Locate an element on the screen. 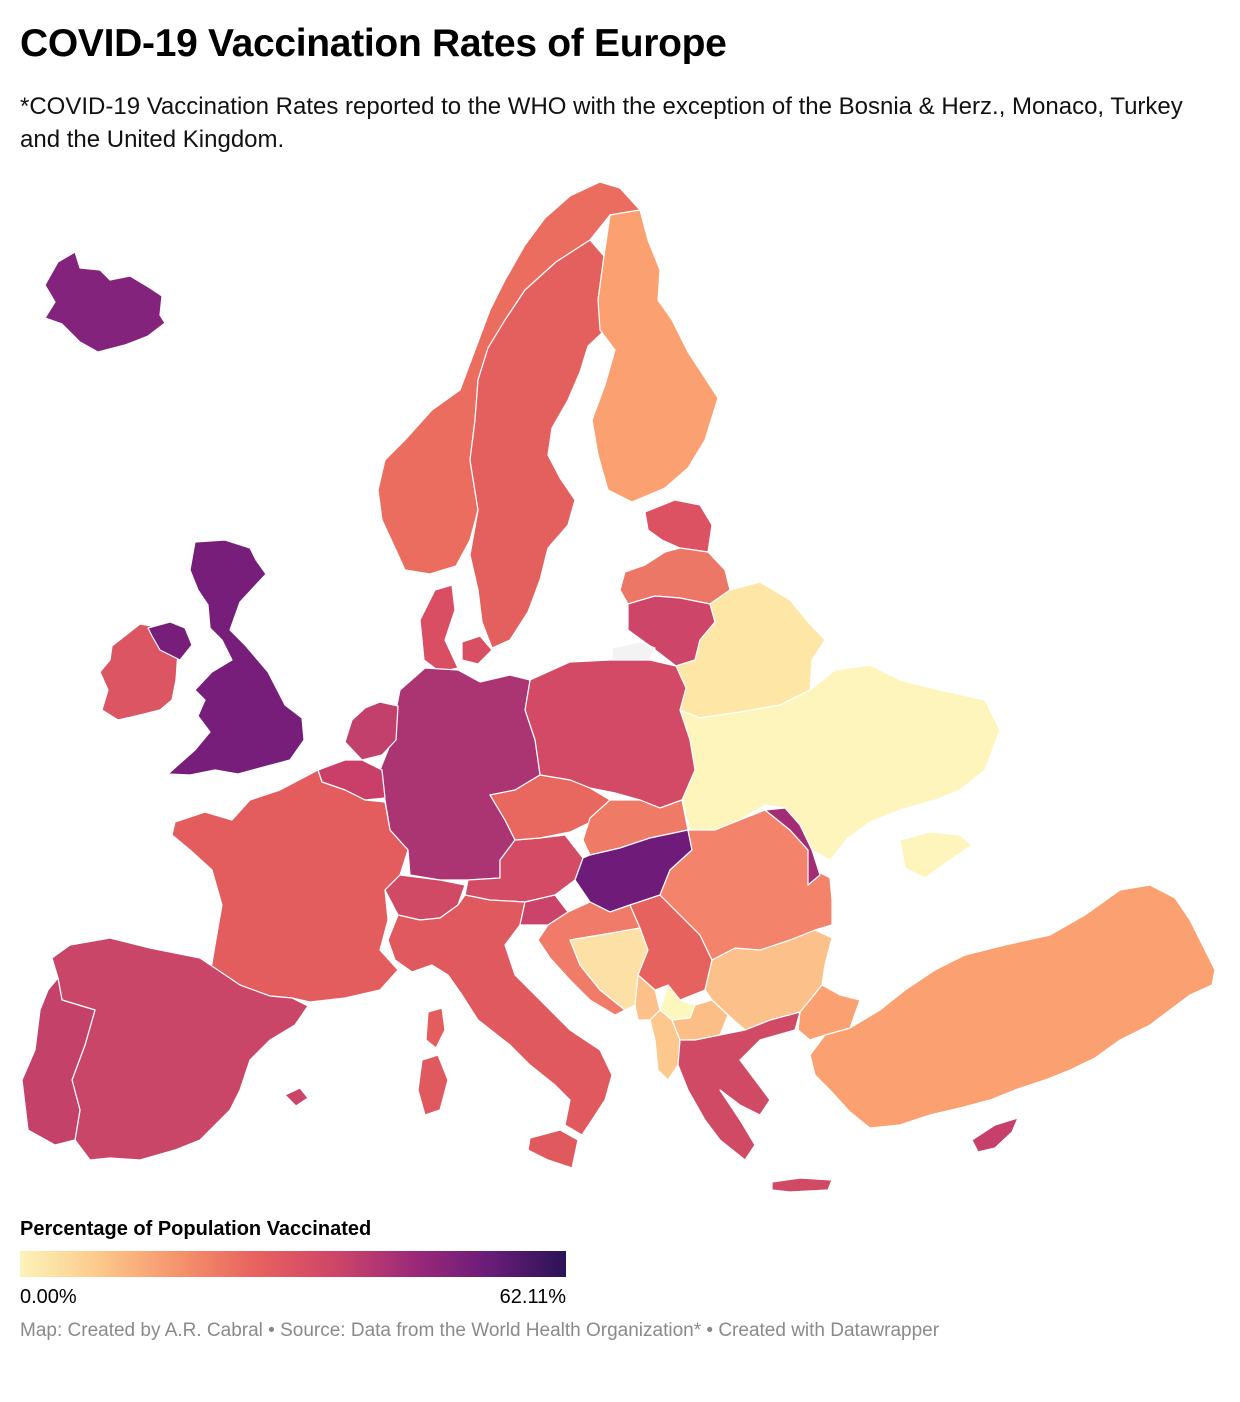  legend-min-label: 0.00% is located at coordinates (48, 1297).